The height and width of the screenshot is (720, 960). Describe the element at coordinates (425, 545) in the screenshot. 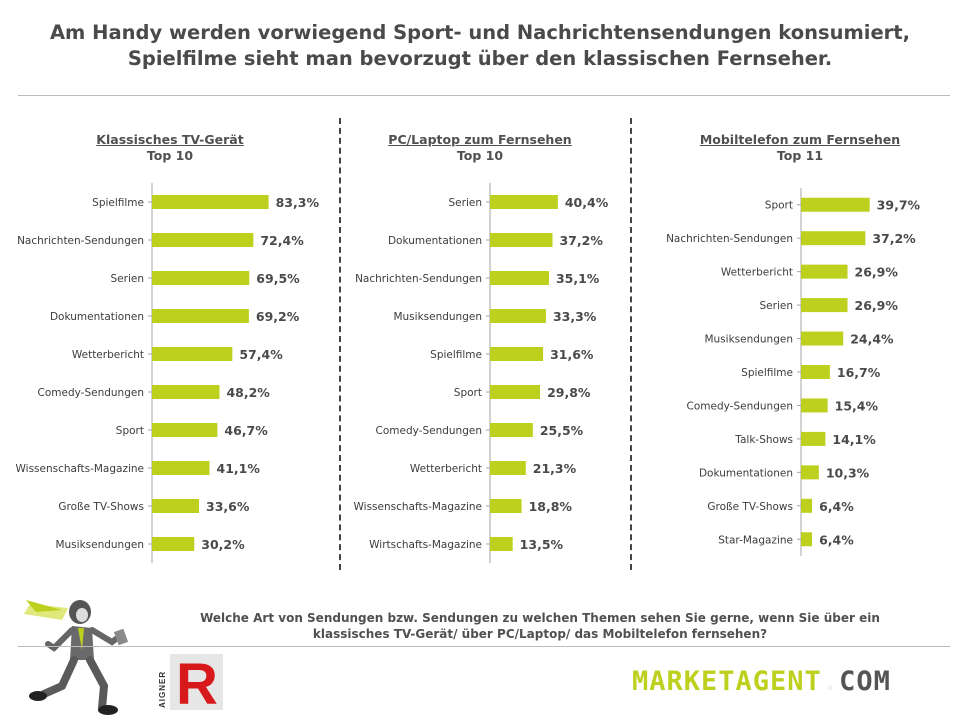

I see `category-label-pc-9: Wirtschafts-Magazine` at that location.